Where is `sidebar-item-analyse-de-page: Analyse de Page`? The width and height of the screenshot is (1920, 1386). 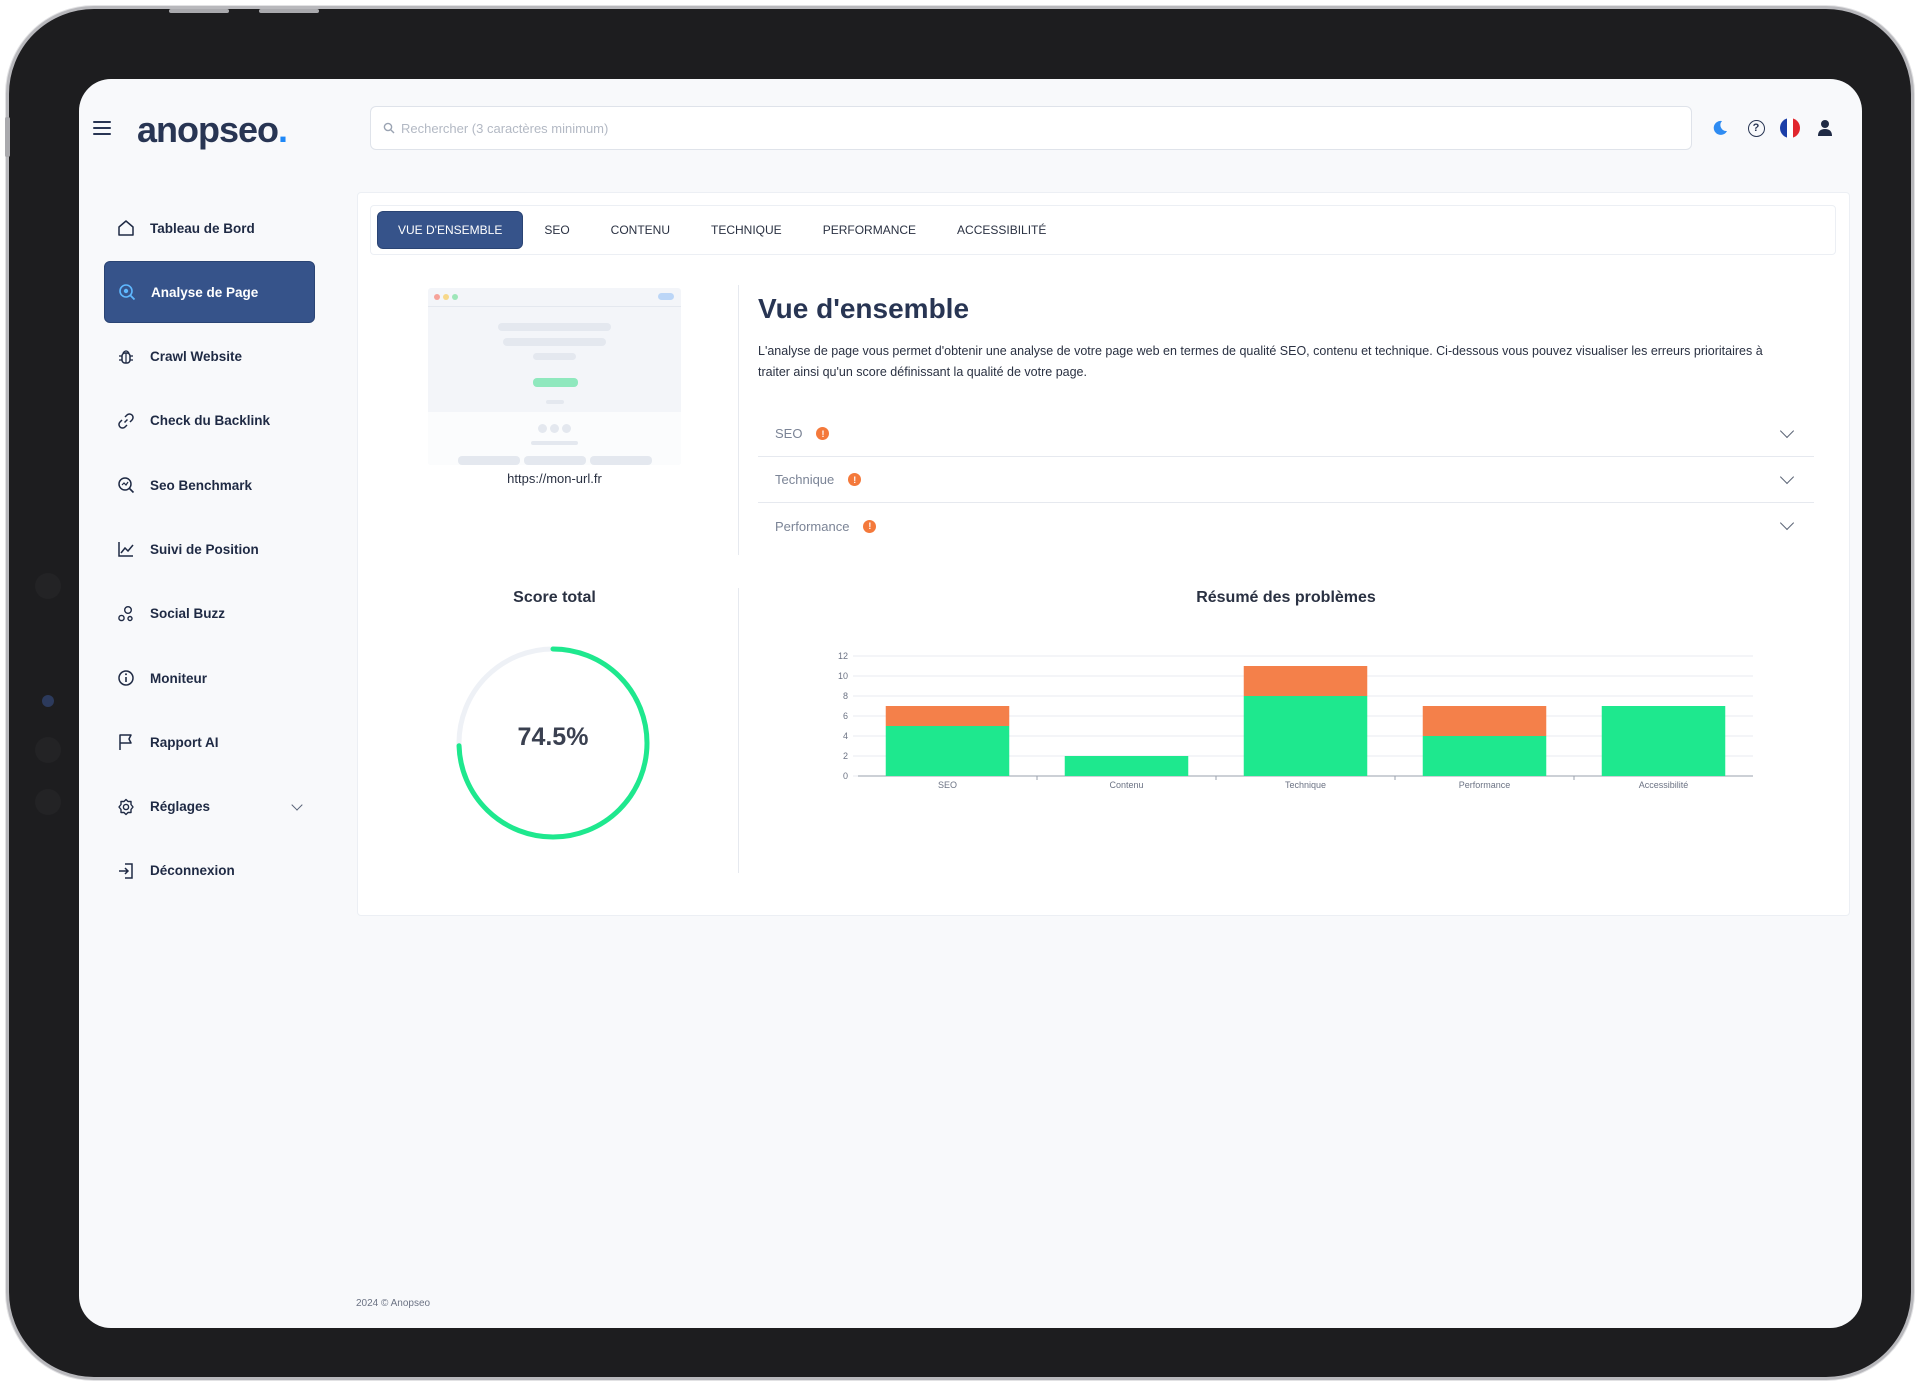
sidebar-item-analyse-de-page: Analyse de Page is located at coordinates (209, 292).